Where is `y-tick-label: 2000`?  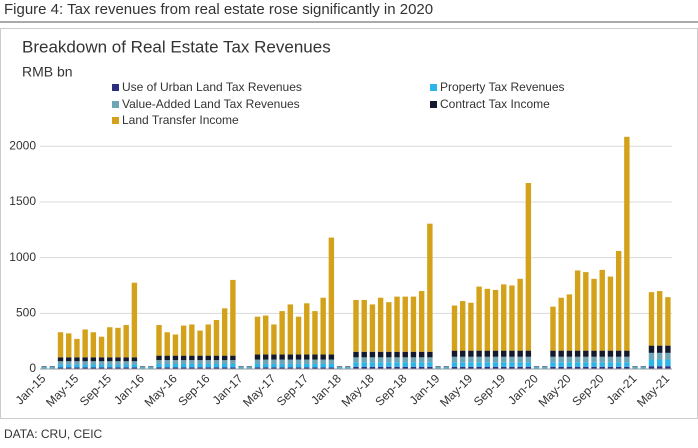
y-tick-label: 2000 is located at coordinates (22, 145).